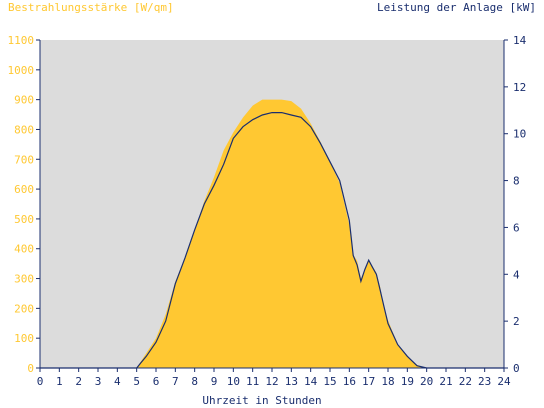  I want to click on x-tick-label: 10, so click(233, 381).